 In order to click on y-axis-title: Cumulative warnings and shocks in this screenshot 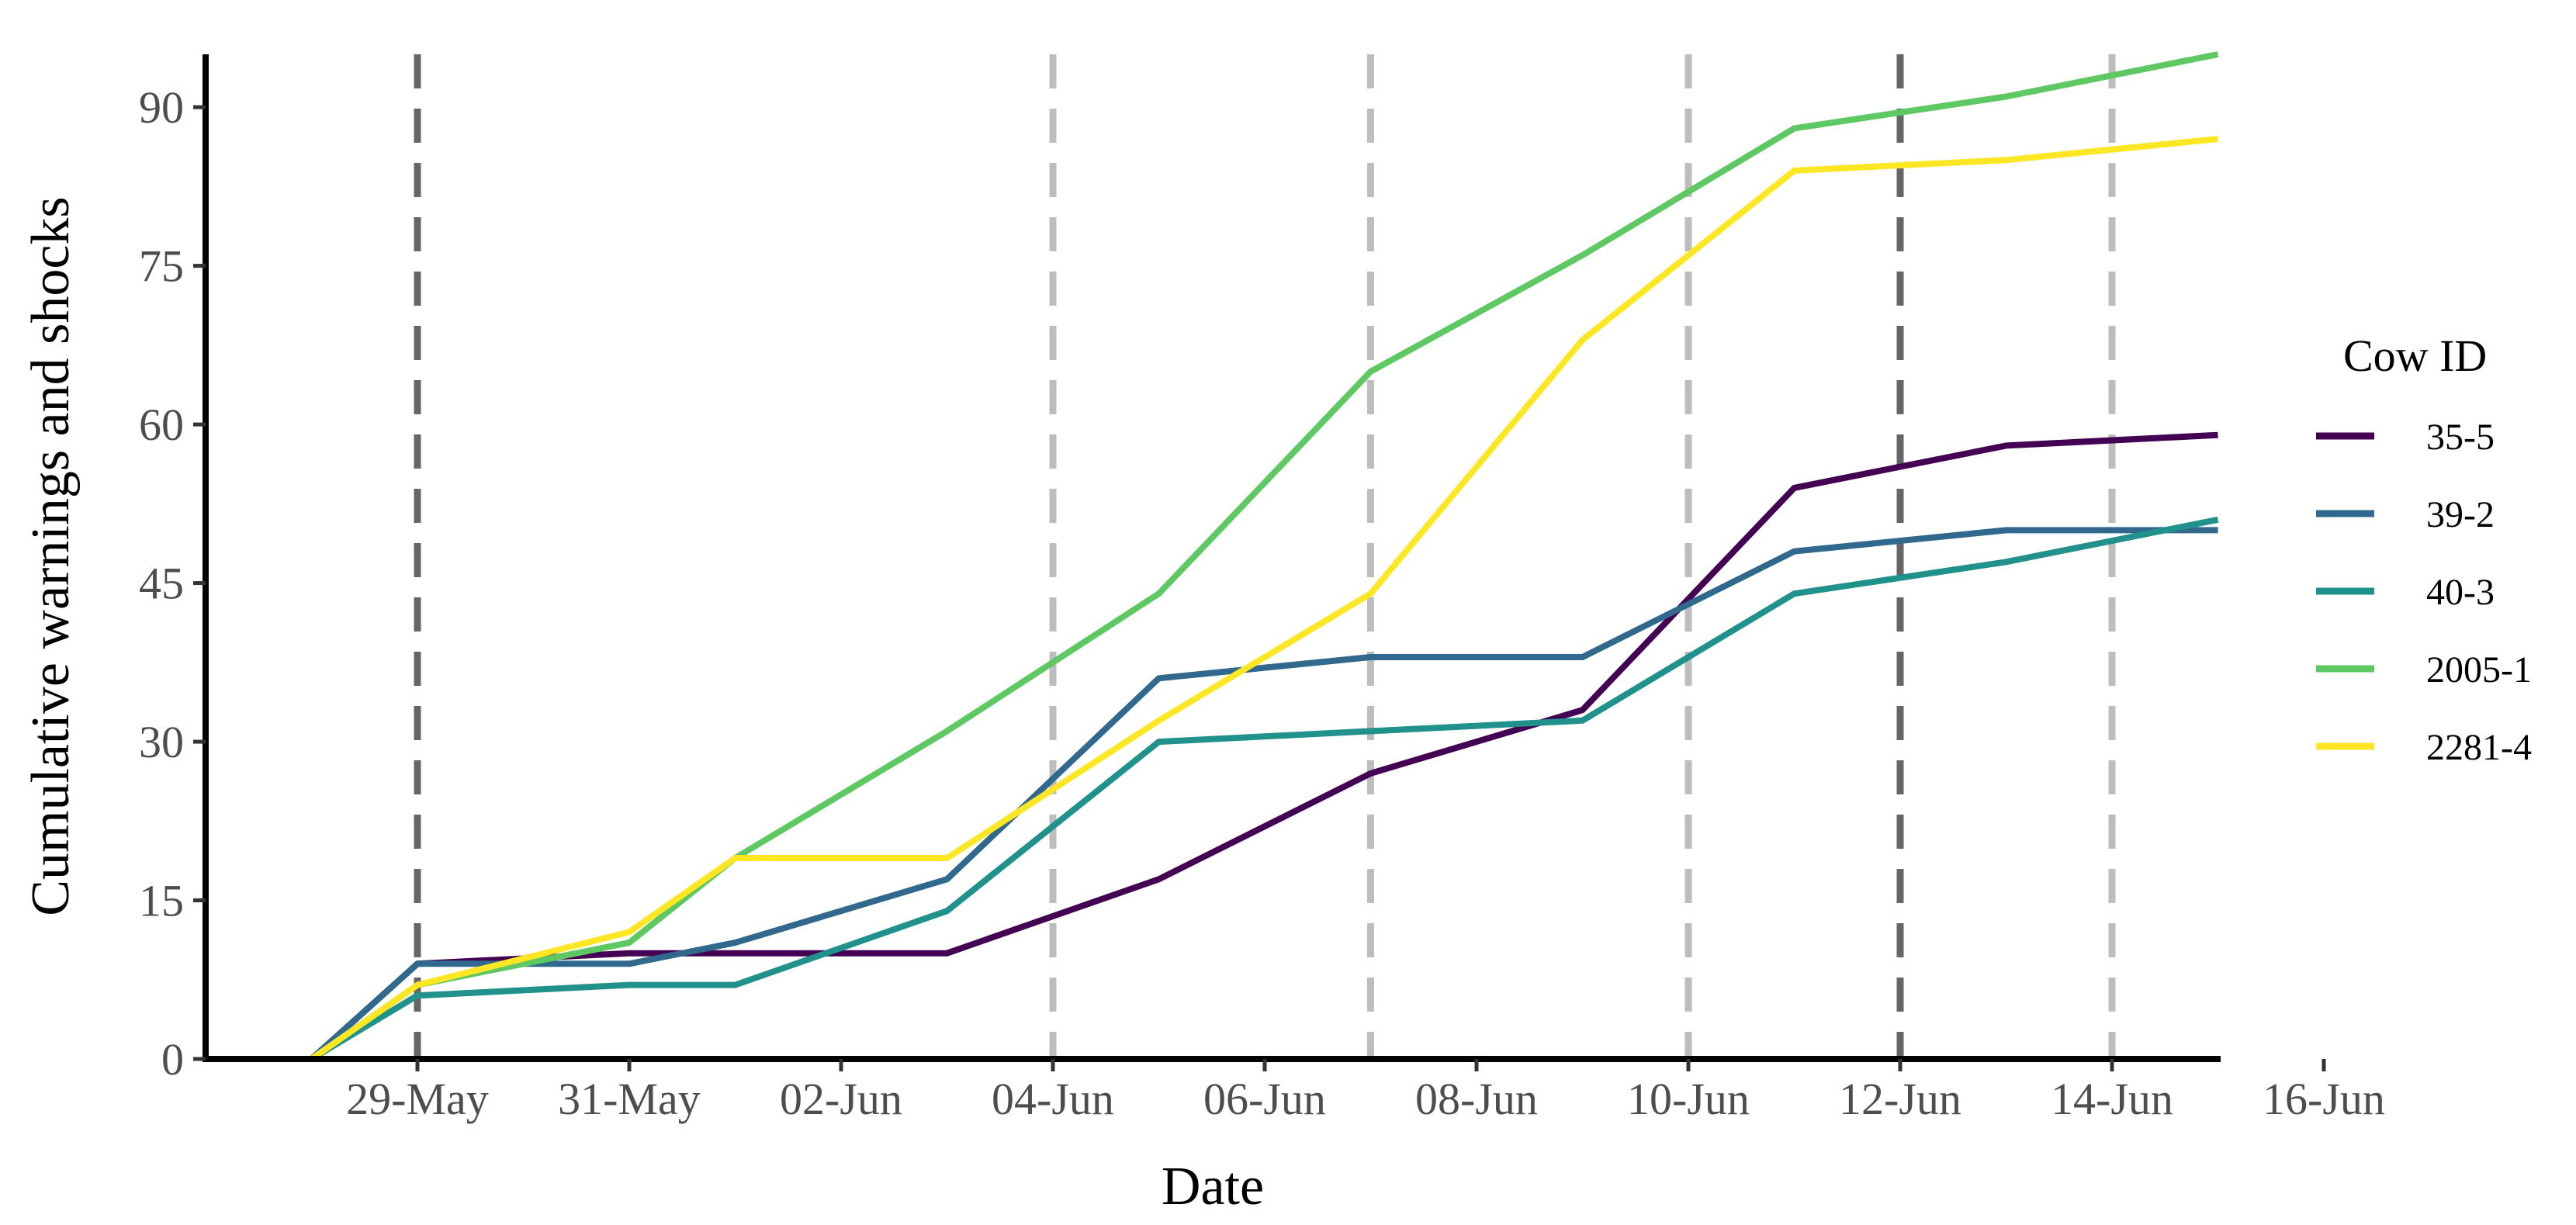, I will do `click(51, 555)`.